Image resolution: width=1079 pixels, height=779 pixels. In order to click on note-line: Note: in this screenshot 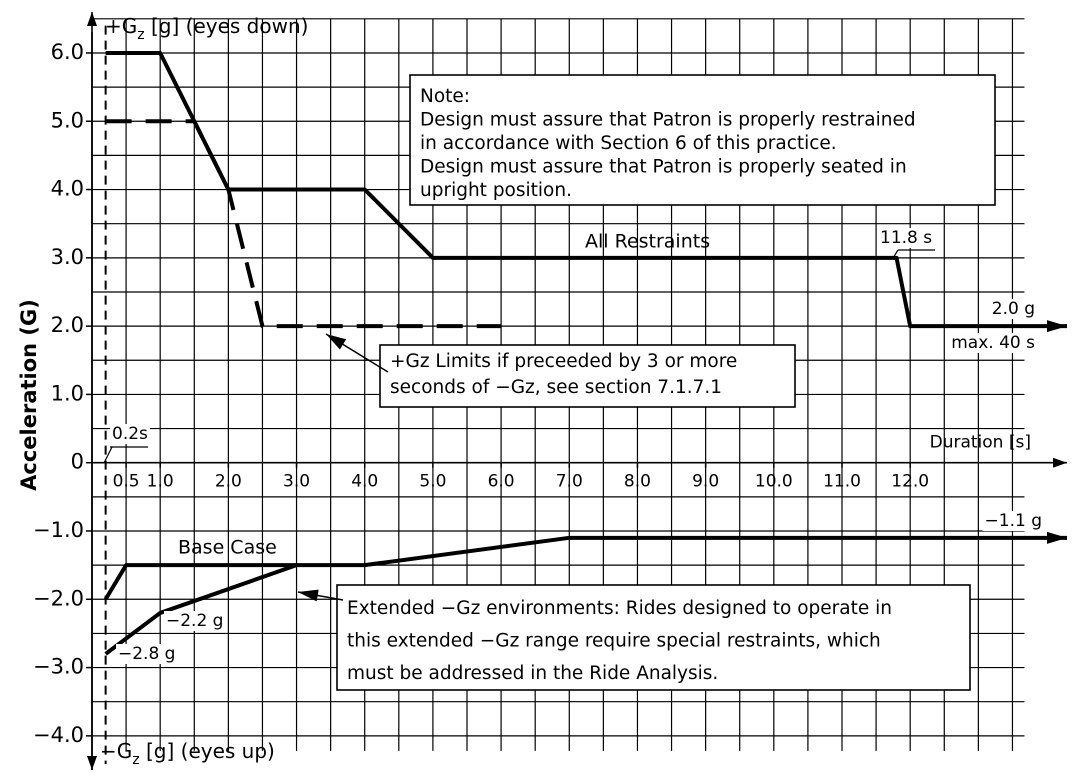, I will do `click(445, 96)`.